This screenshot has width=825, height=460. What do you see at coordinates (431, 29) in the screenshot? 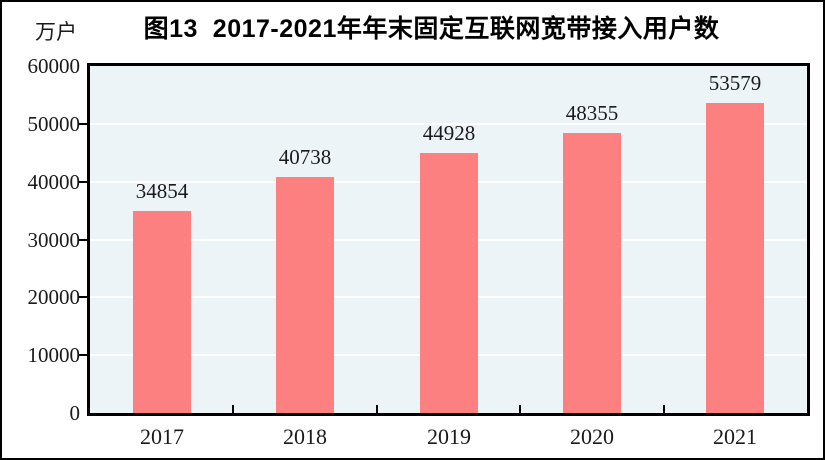
I see `chart-title: 图13 2017-2021年年末固定互联网宽带接入用户数` at bounding box center [431, 29].